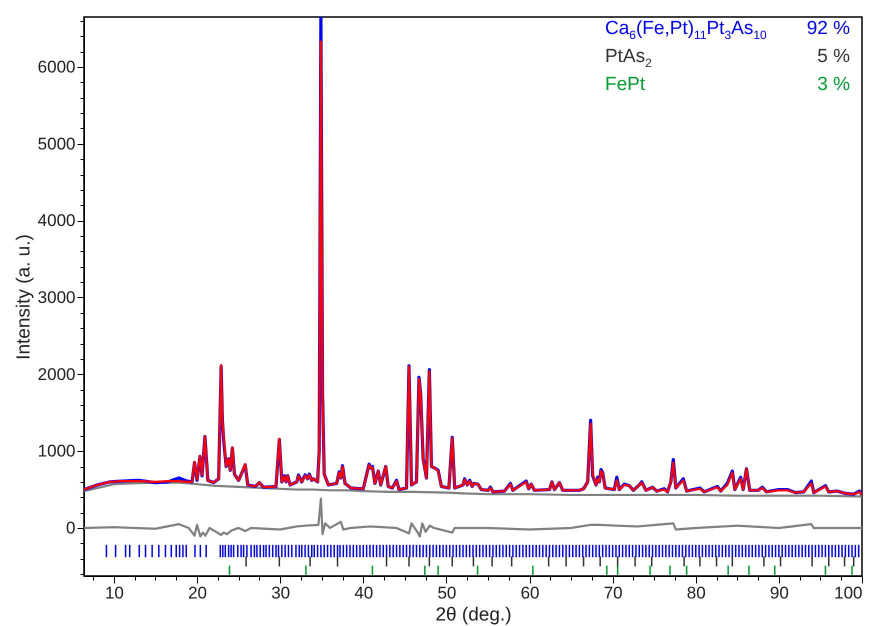 The width and height of the screenshot is (878, 626). I want to click on x-tick-label: 90, so click(779, 593).